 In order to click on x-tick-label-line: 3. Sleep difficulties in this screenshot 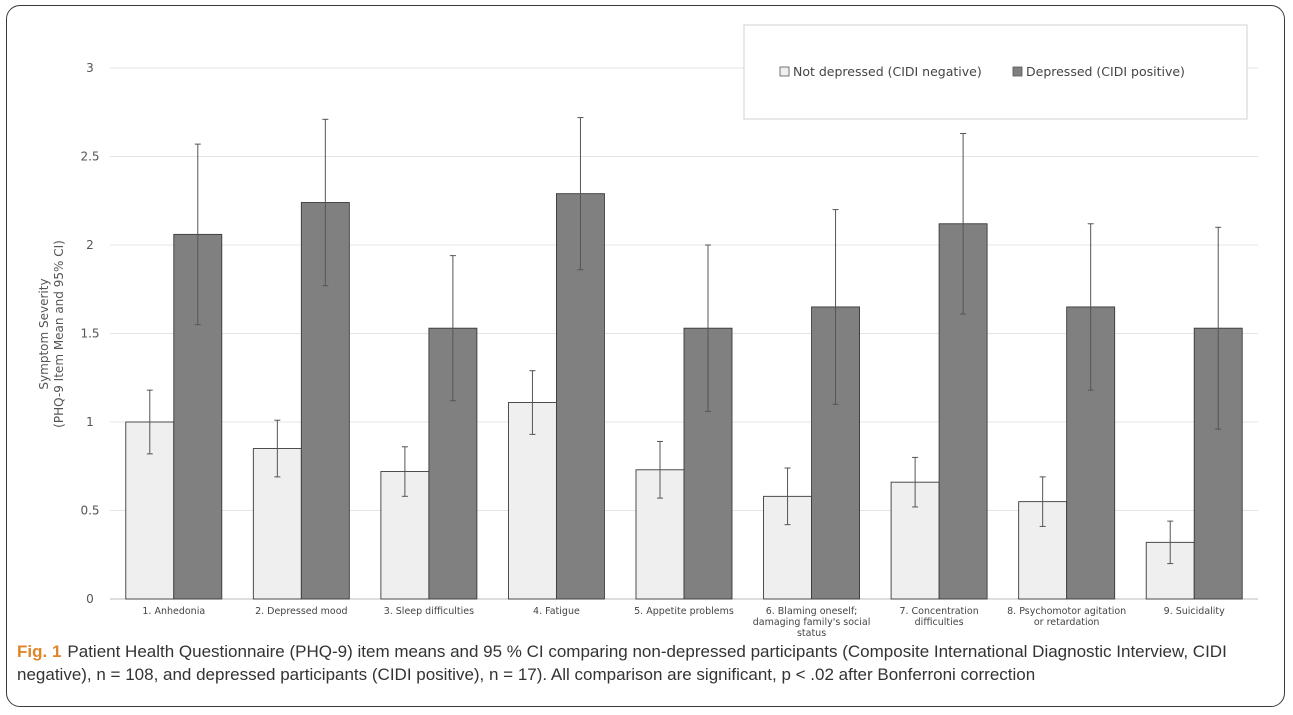, I will do `click(429, 611)`.